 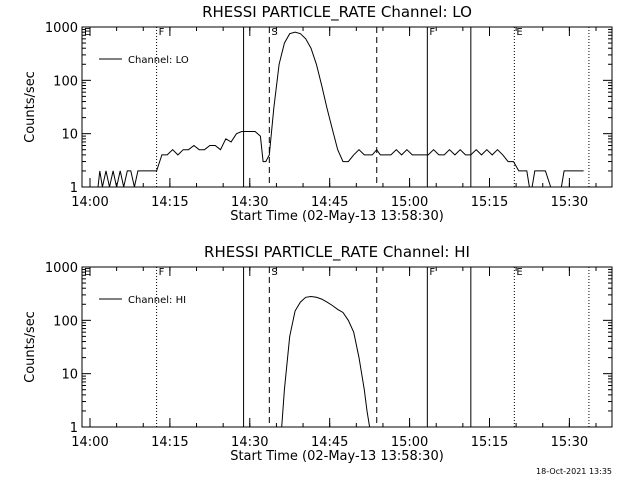 I want to click on legend-label: Channel: HI, so click(x=157, y=300).